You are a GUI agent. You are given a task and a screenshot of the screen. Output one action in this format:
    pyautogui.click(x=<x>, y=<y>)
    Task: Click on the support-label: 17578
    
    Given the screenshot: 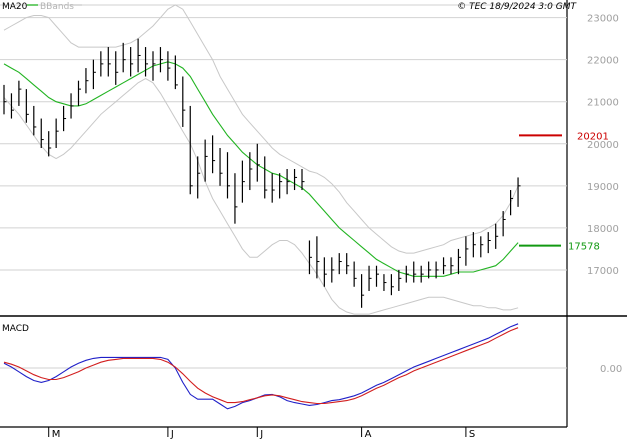 What is the action you would take?
    pyautogui.click(x=584, y=247)
    